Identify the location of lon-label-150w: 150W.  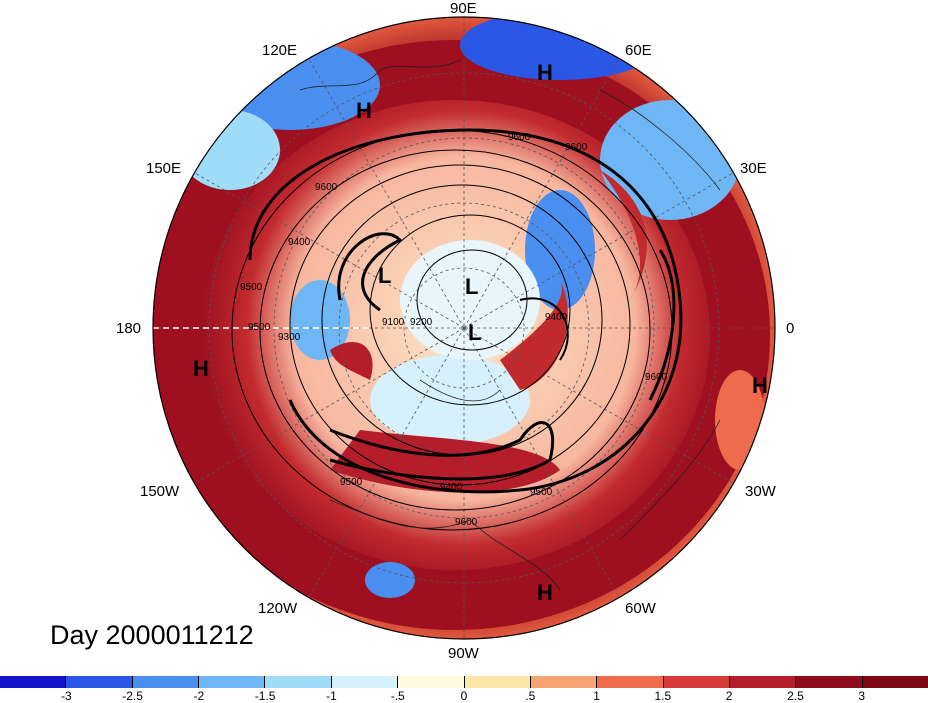
(160, 491).